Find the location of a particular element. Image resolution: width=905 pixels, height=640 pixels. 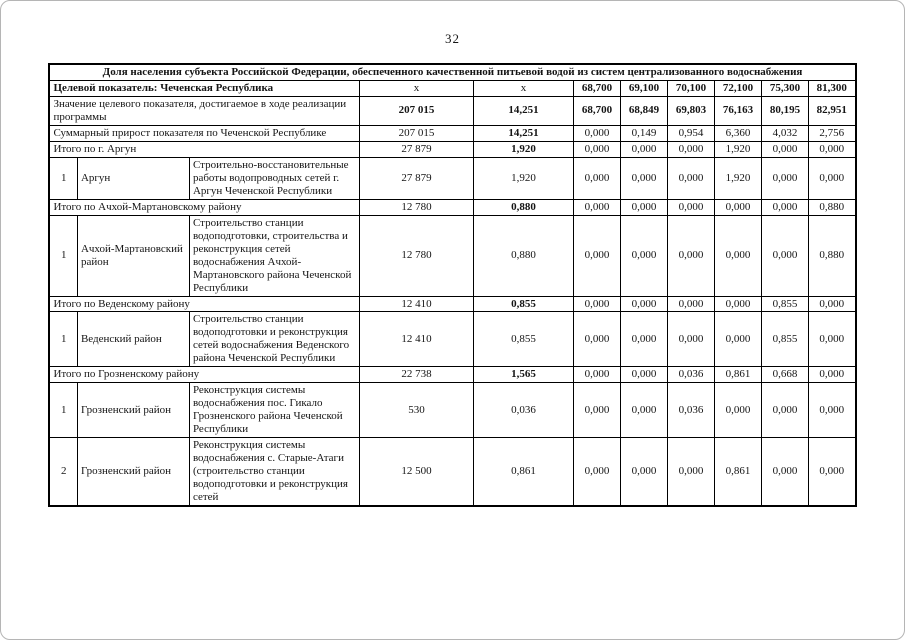

year-cell: 82,951 is located at coordinates (832, 110).